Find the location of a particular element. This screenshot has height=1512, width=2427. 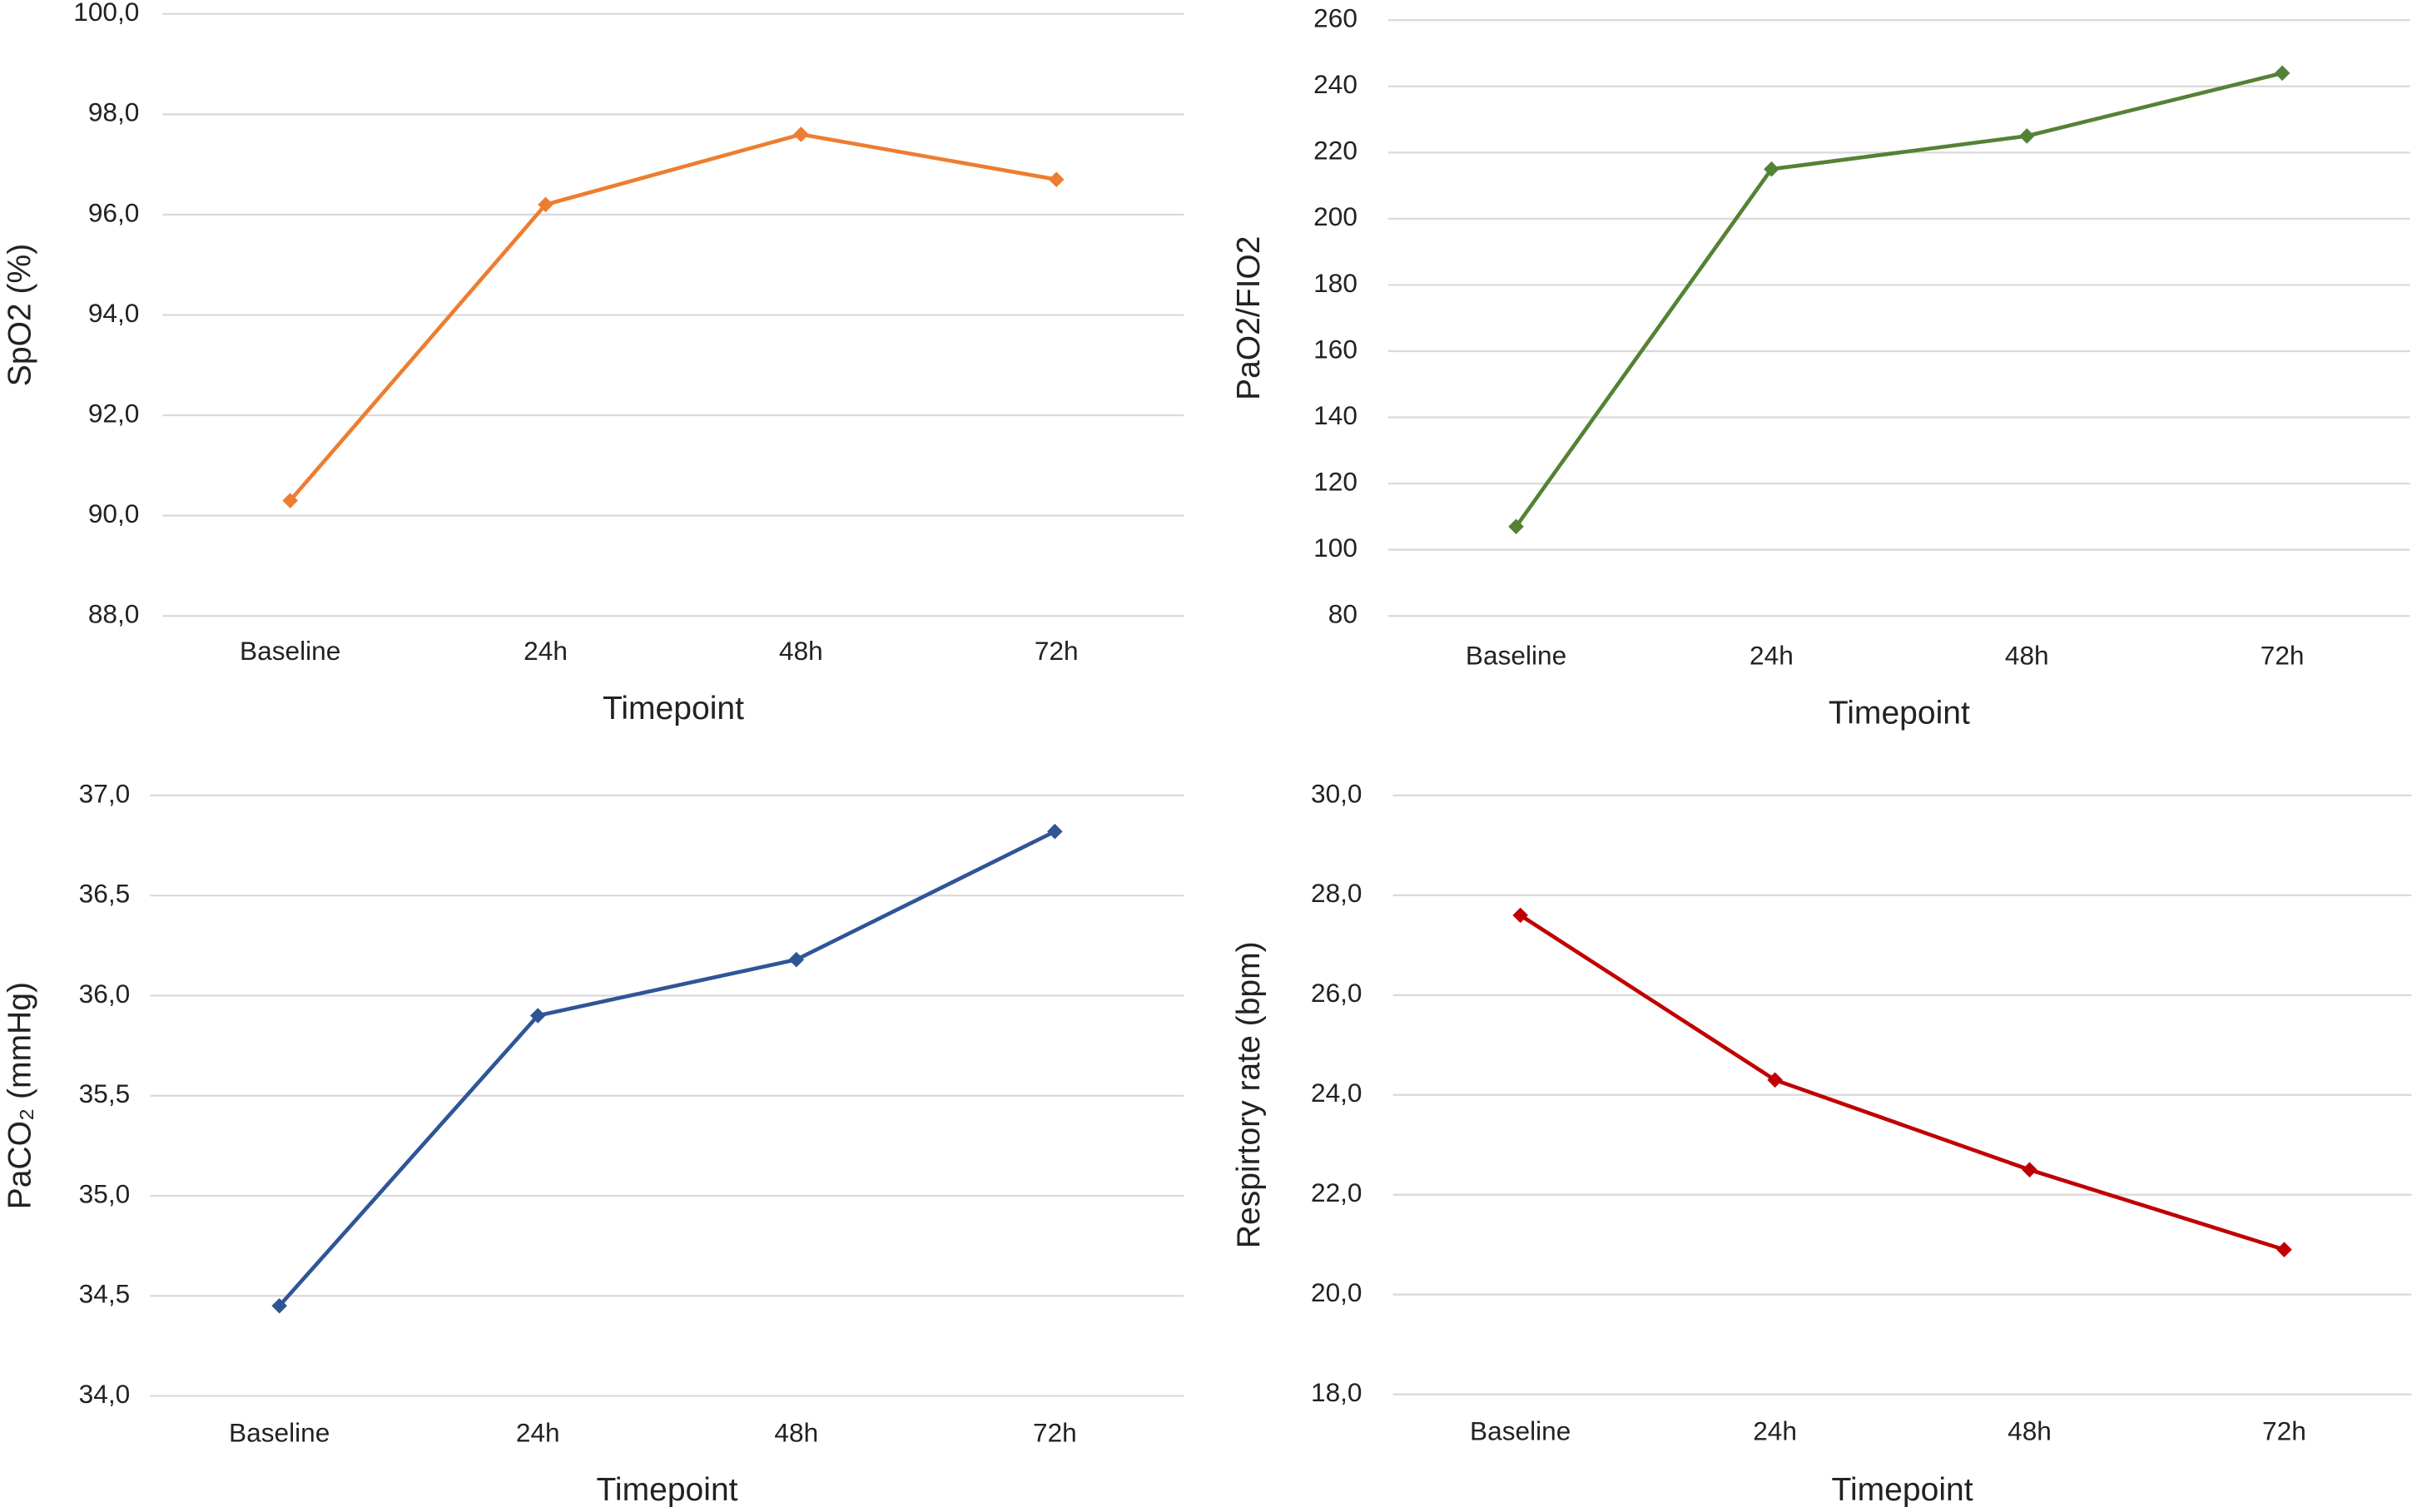

y-tick-label: 220 is located at coordinates (1335, 151).